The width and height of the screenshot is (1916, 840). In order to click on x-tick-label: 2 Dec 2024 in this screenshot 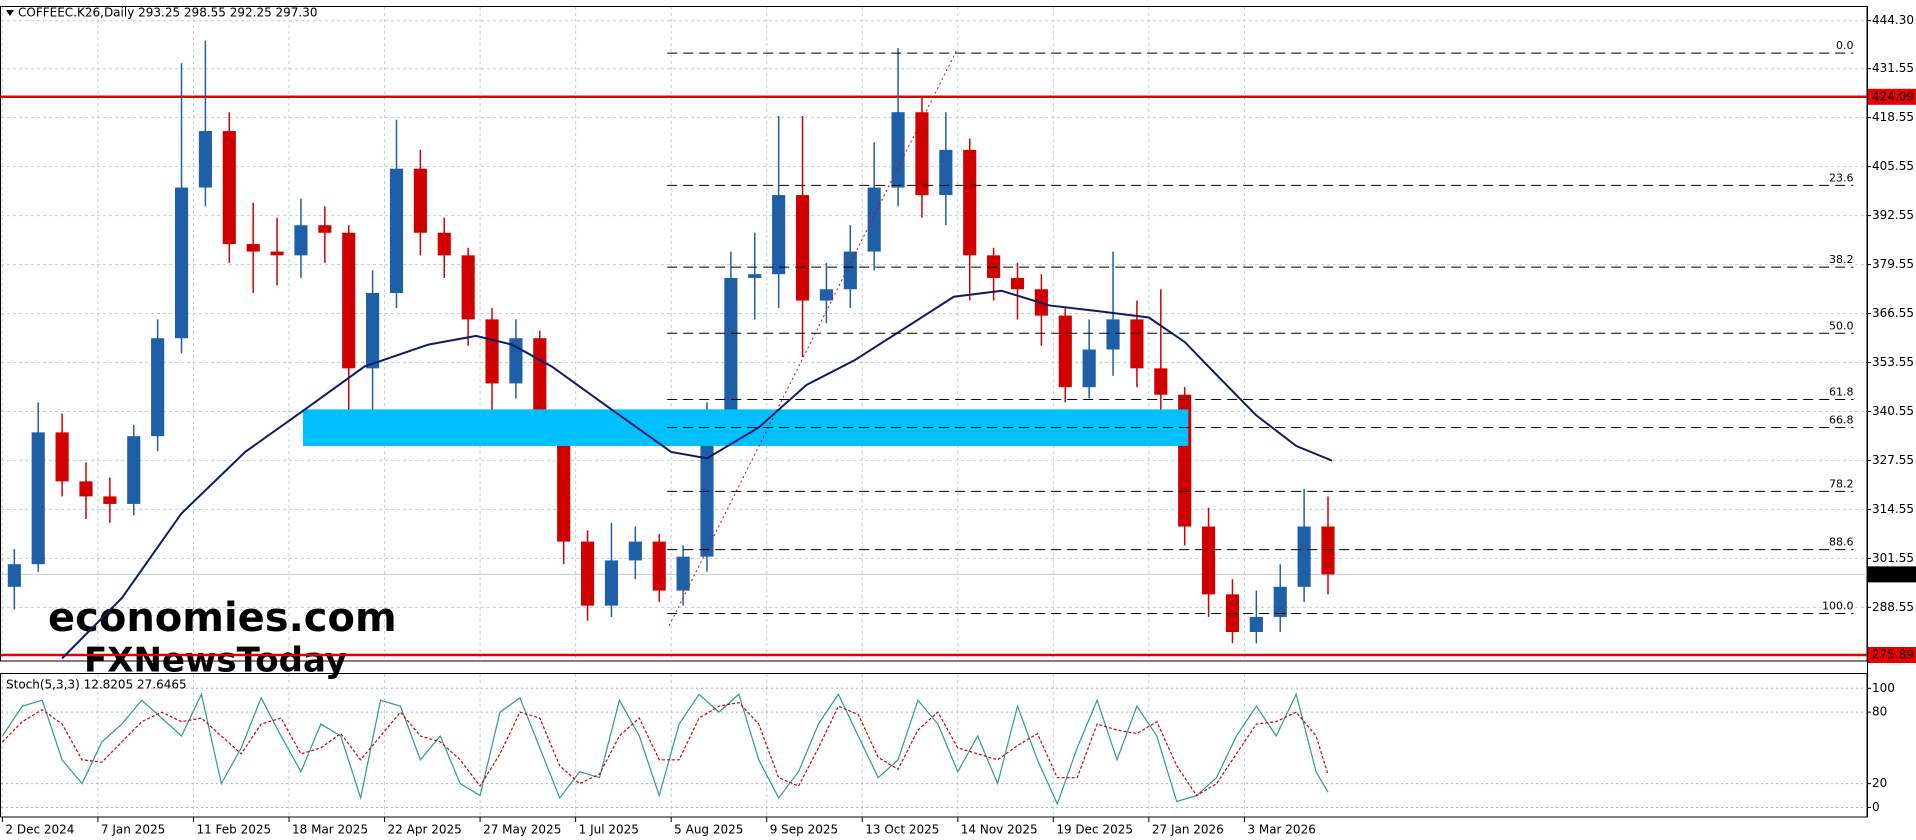, I will do `click(39, 830)`.